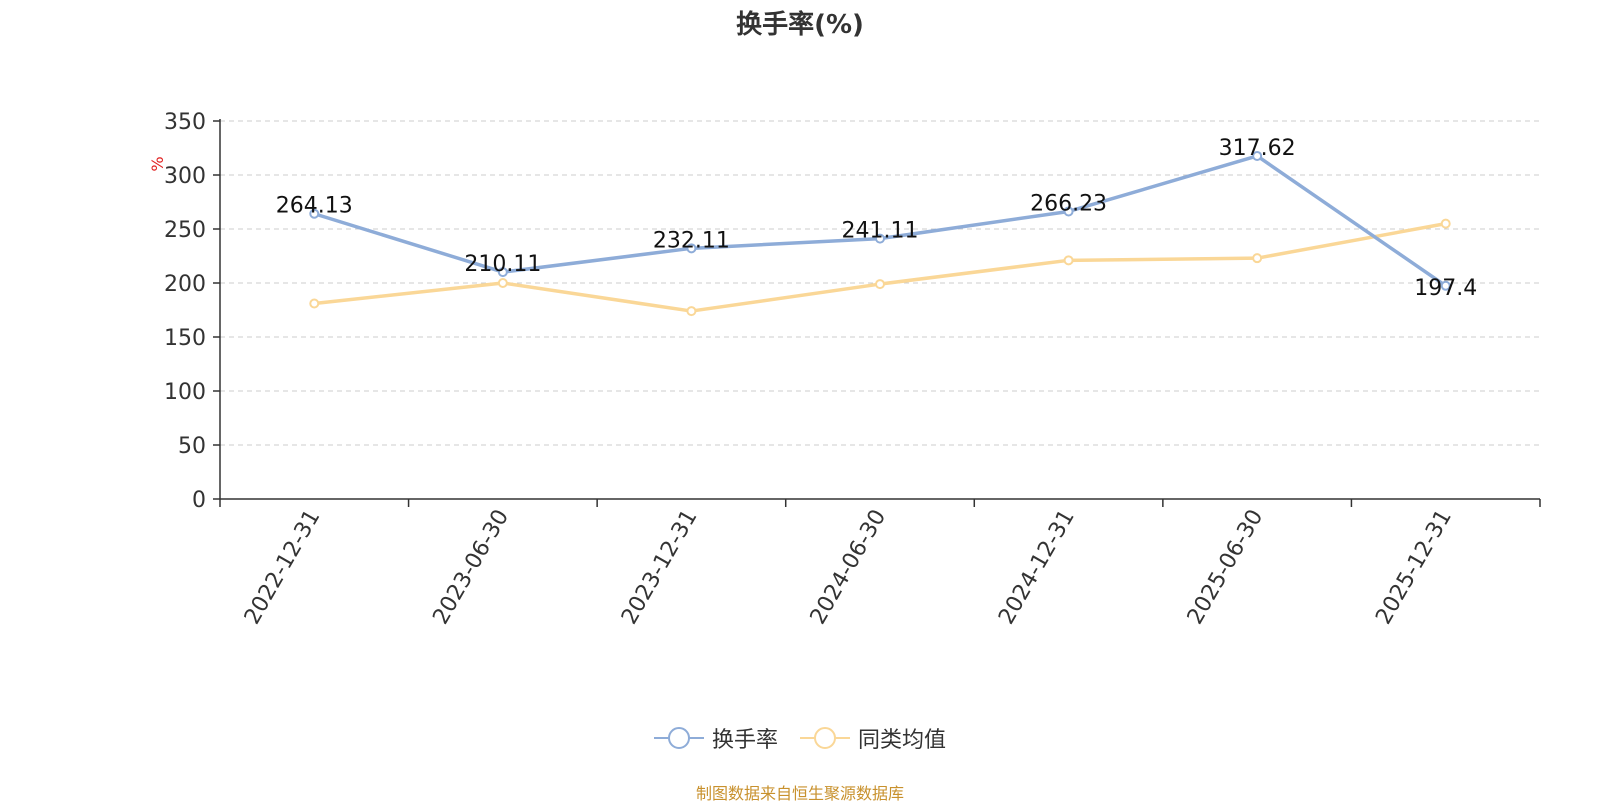 The width and height of the screenshot is (1600, 804). Describe the element at coordinates (744, 740) in the screenshot. I see `legend-label-turnover: 换手率` at that location.